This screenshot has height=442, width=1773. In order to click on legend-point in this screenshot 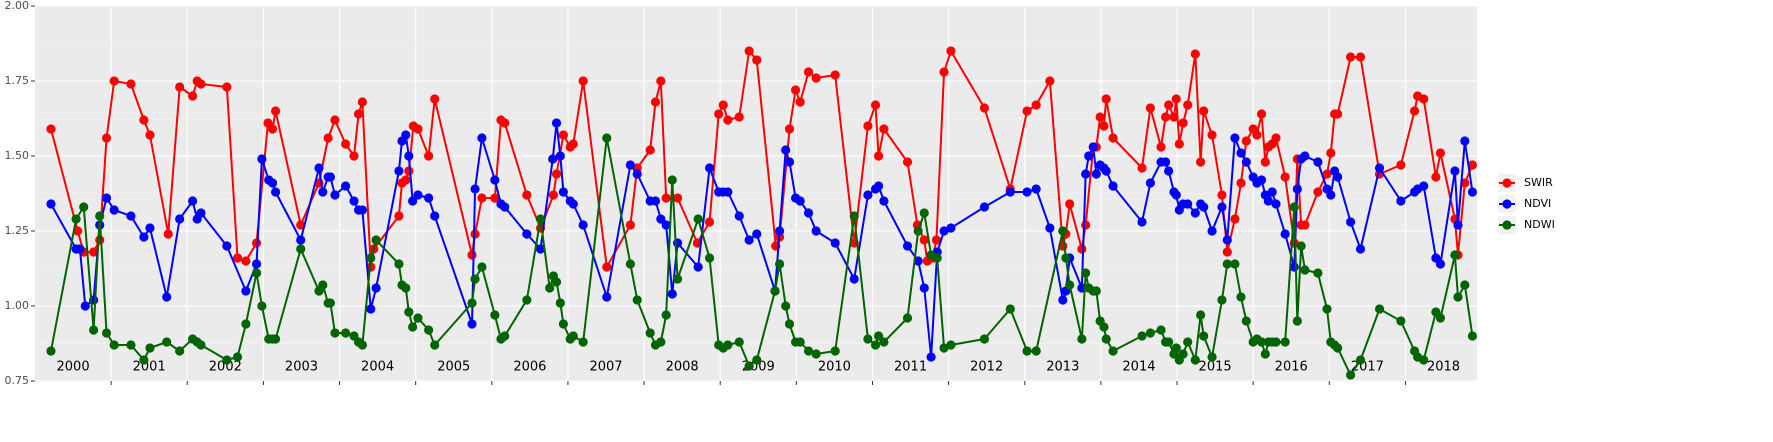, I will do `click(1507, 225)`.